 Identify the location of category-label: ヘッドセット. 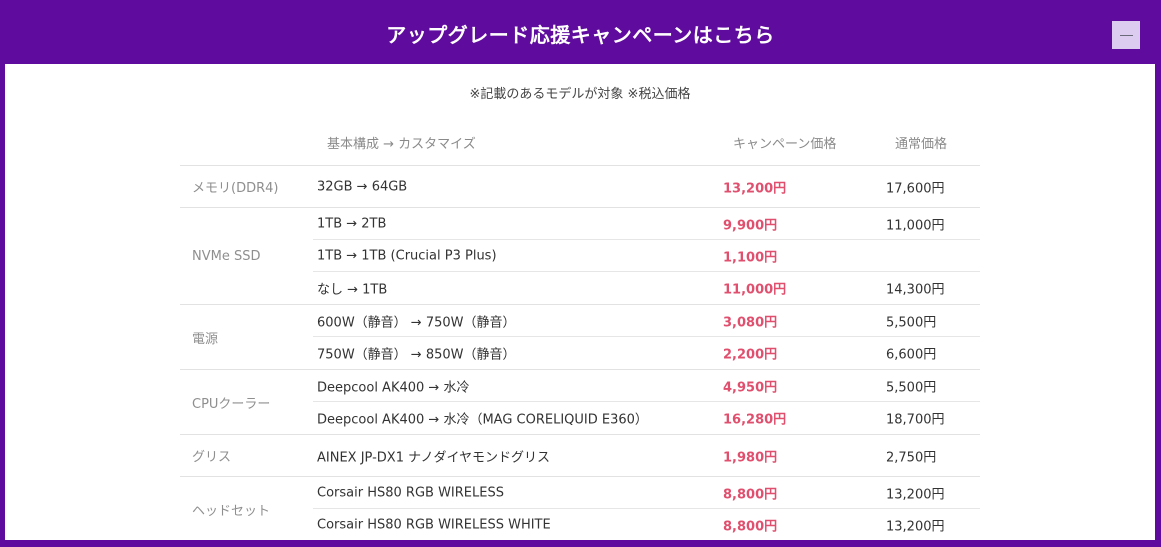
(231, 511).